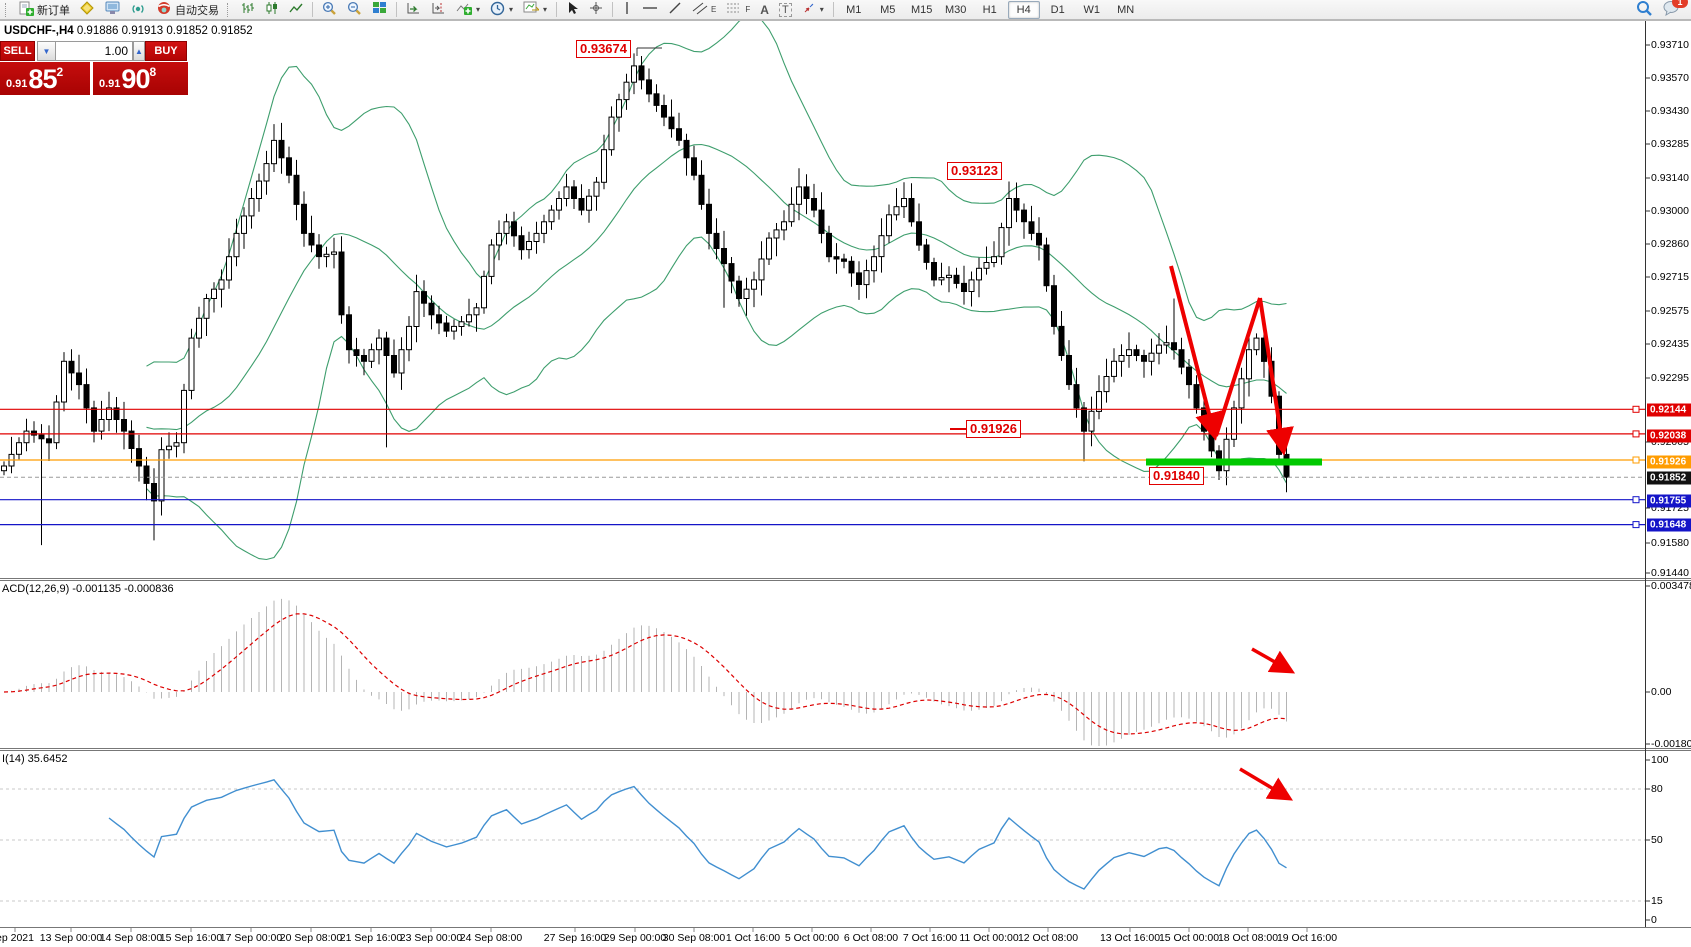 The image size is (1691, 947). Describe the element at coordinates (813, 10) in the screenshot. I see `arrows-tool` at that location.